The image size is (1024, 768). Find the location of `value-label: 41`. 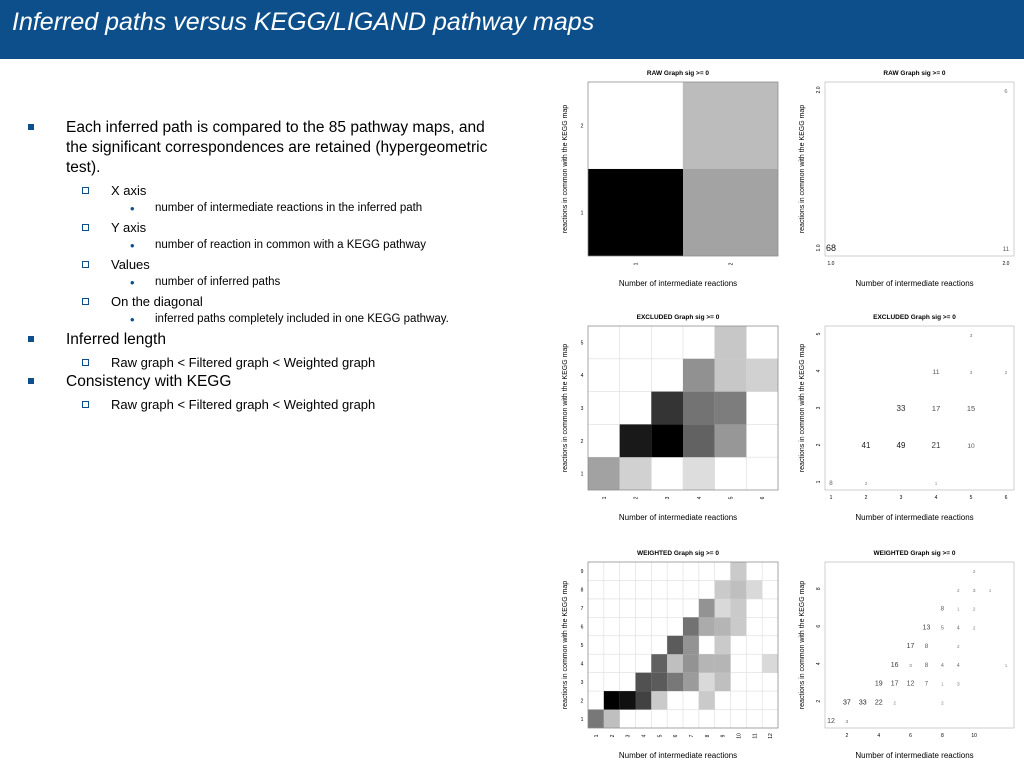

value-label: 41 is located at coordinates (866, 445).